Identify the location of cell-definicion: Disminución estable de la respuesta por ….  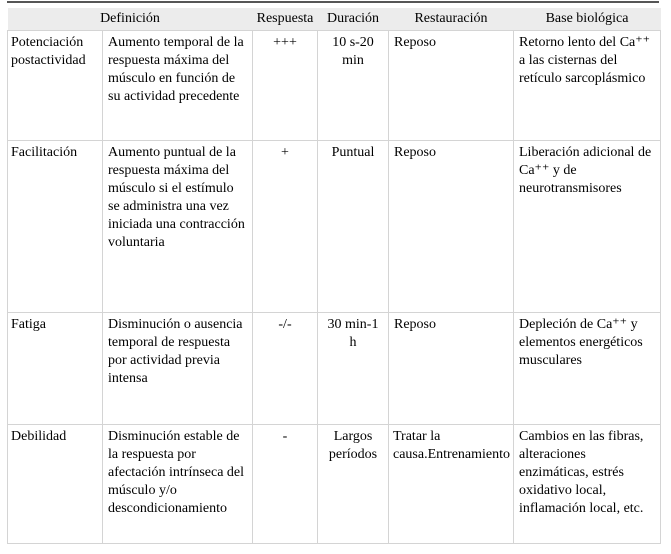
(177, 483).